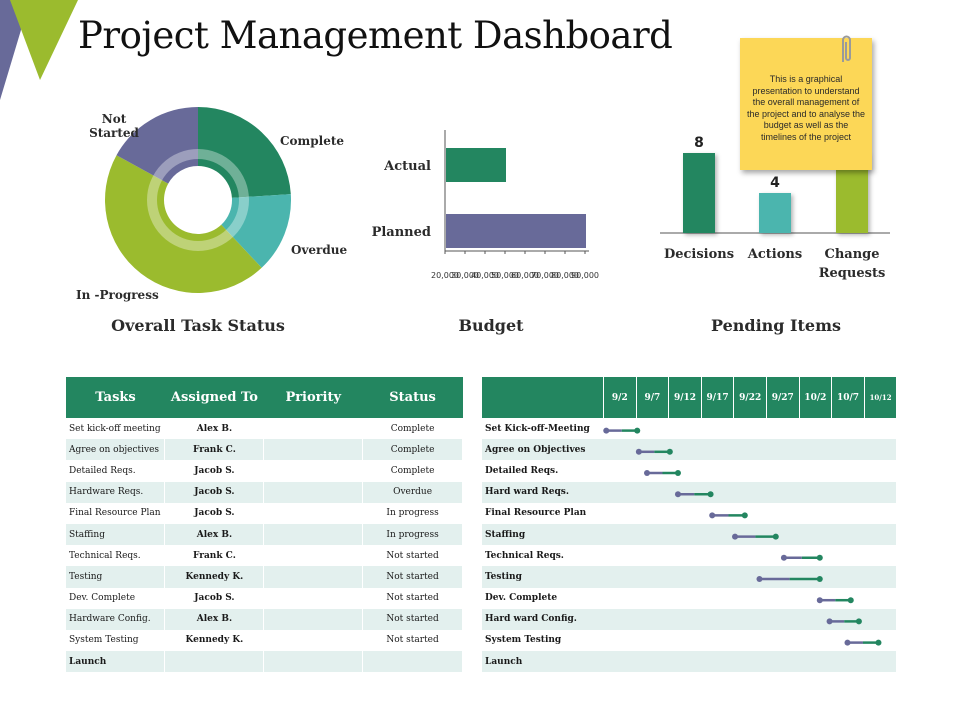  I want to click on gantt-row: Hard ward Reqs., so click(689, 492).